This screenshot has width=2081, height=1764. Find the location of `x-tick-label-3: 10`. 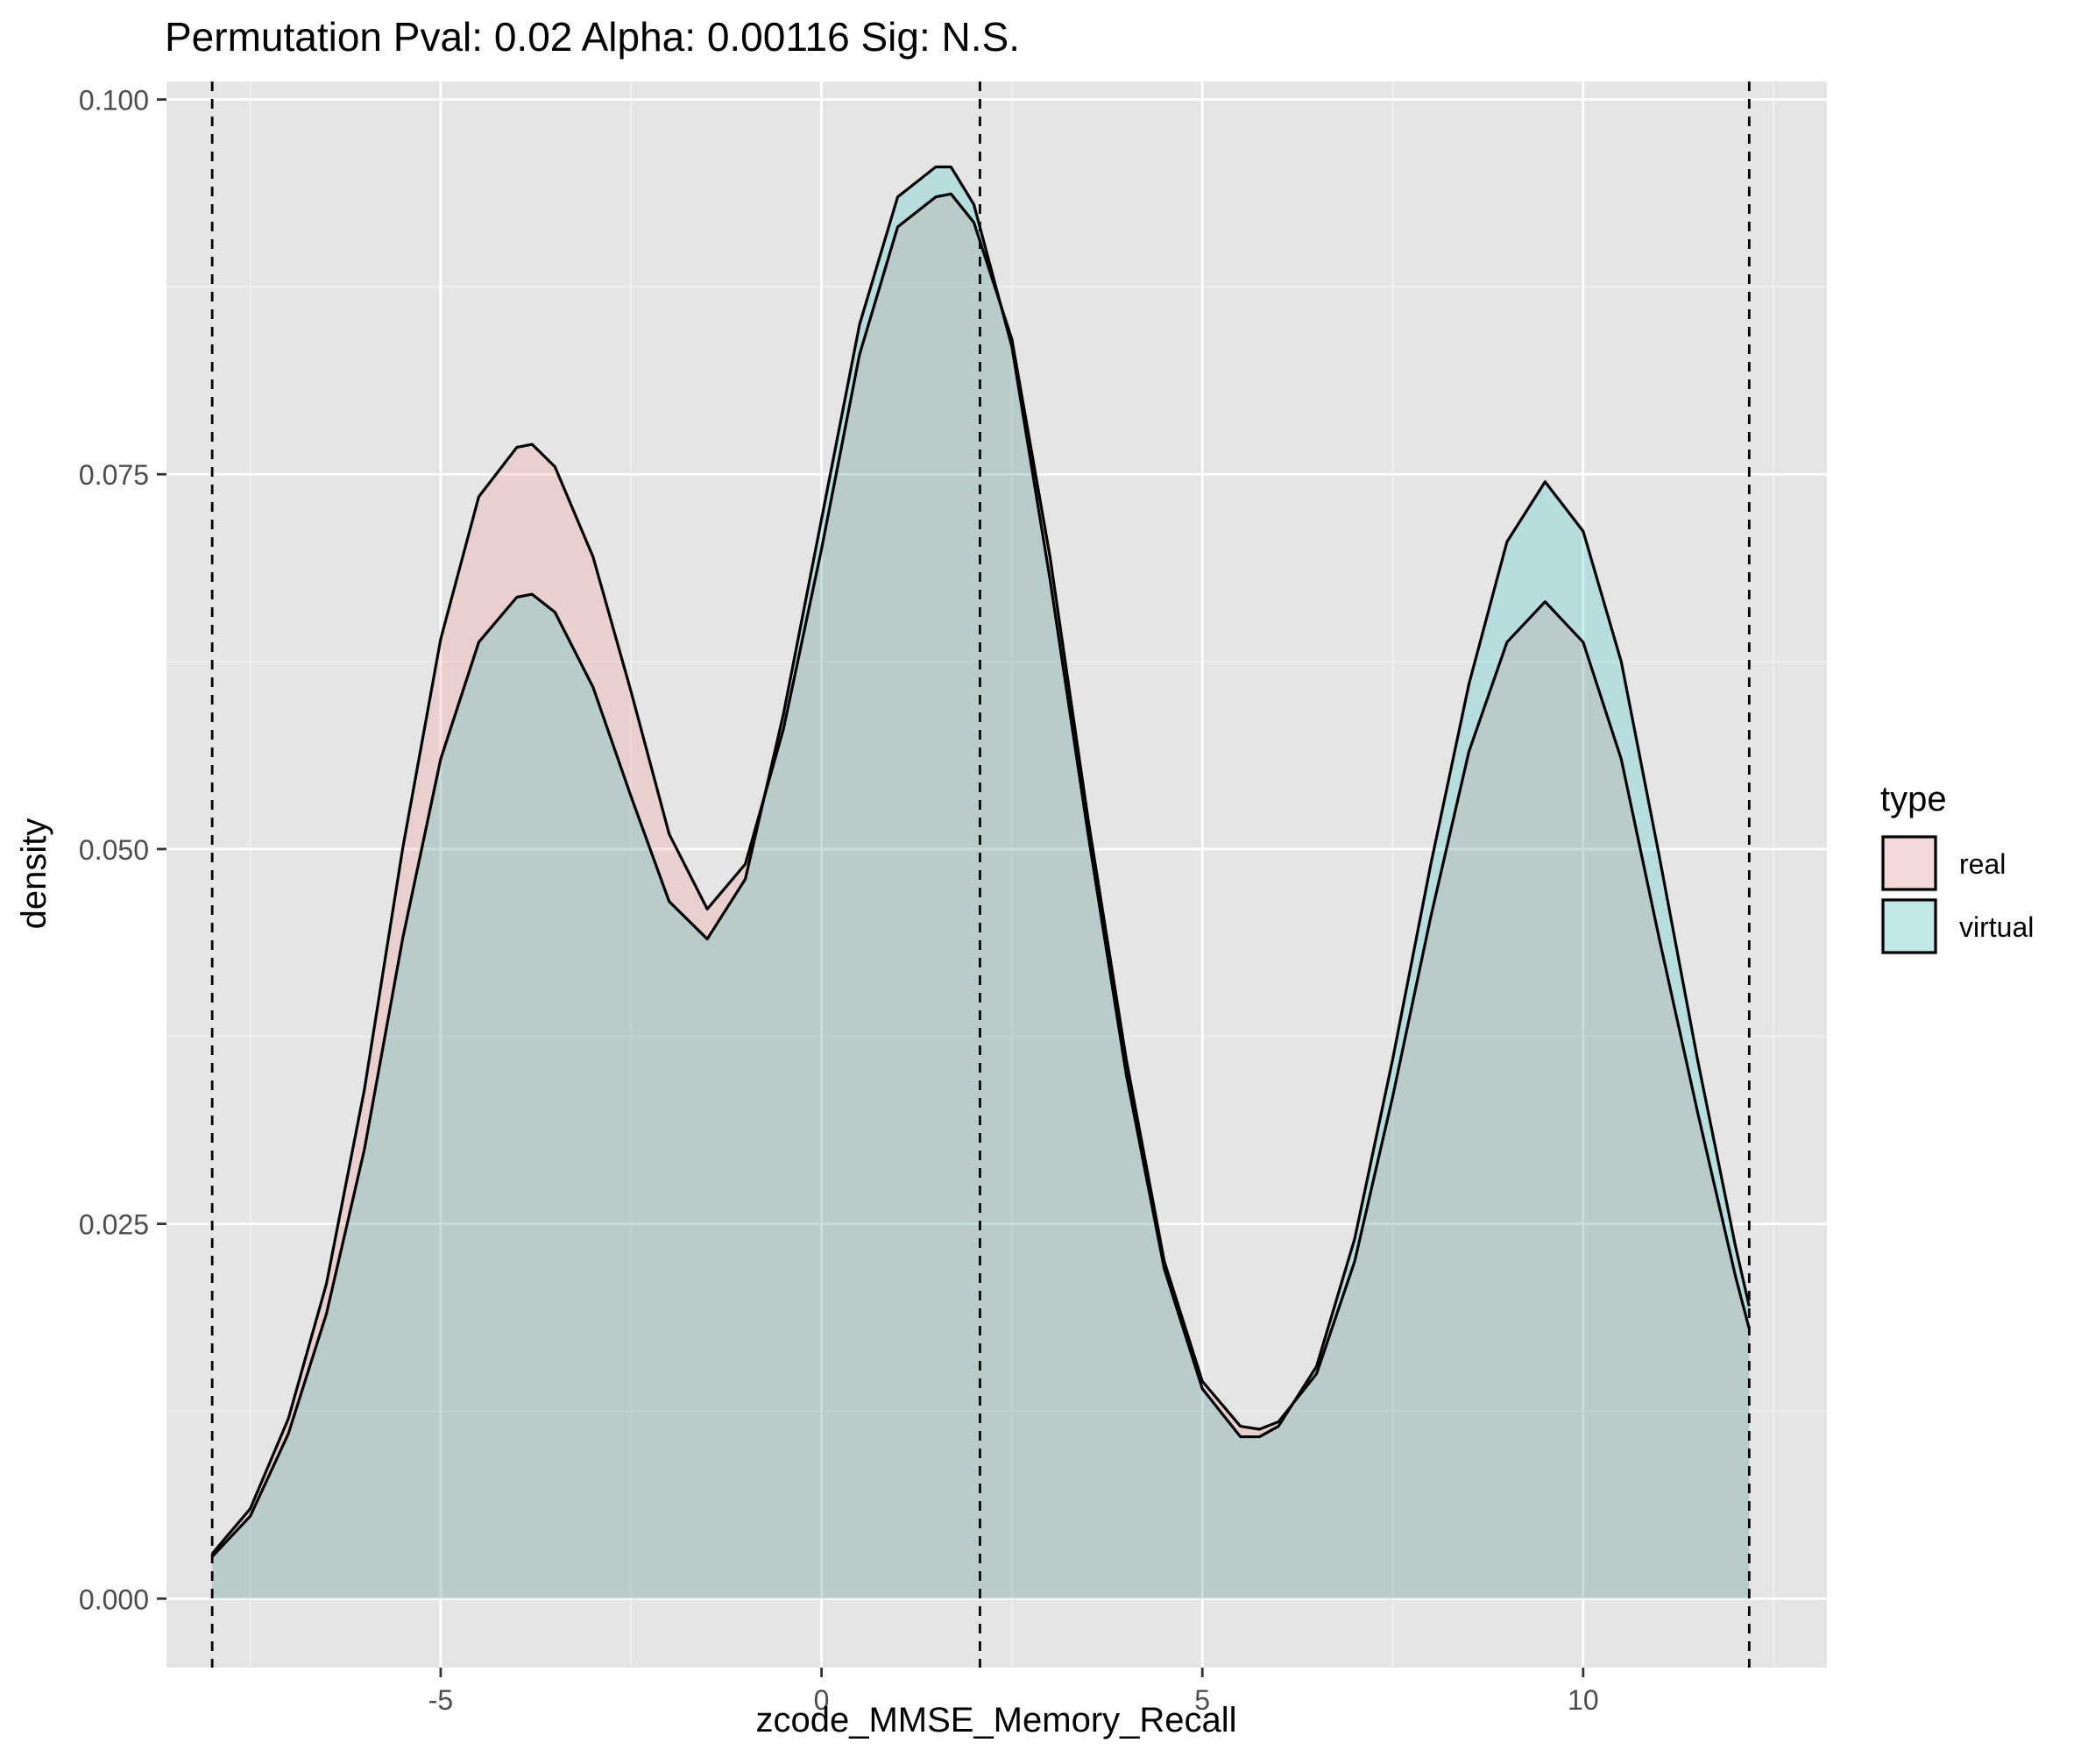

x-tick-label-3: 10 is located at coordinates (1583, 1700).